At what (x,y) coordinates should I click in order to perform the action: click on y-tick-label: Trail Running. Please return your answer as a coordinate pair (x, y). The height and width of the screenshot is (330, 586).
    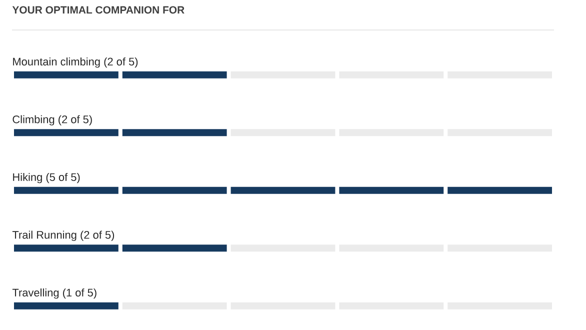
    Looking at the image, I should click on (44, 235).